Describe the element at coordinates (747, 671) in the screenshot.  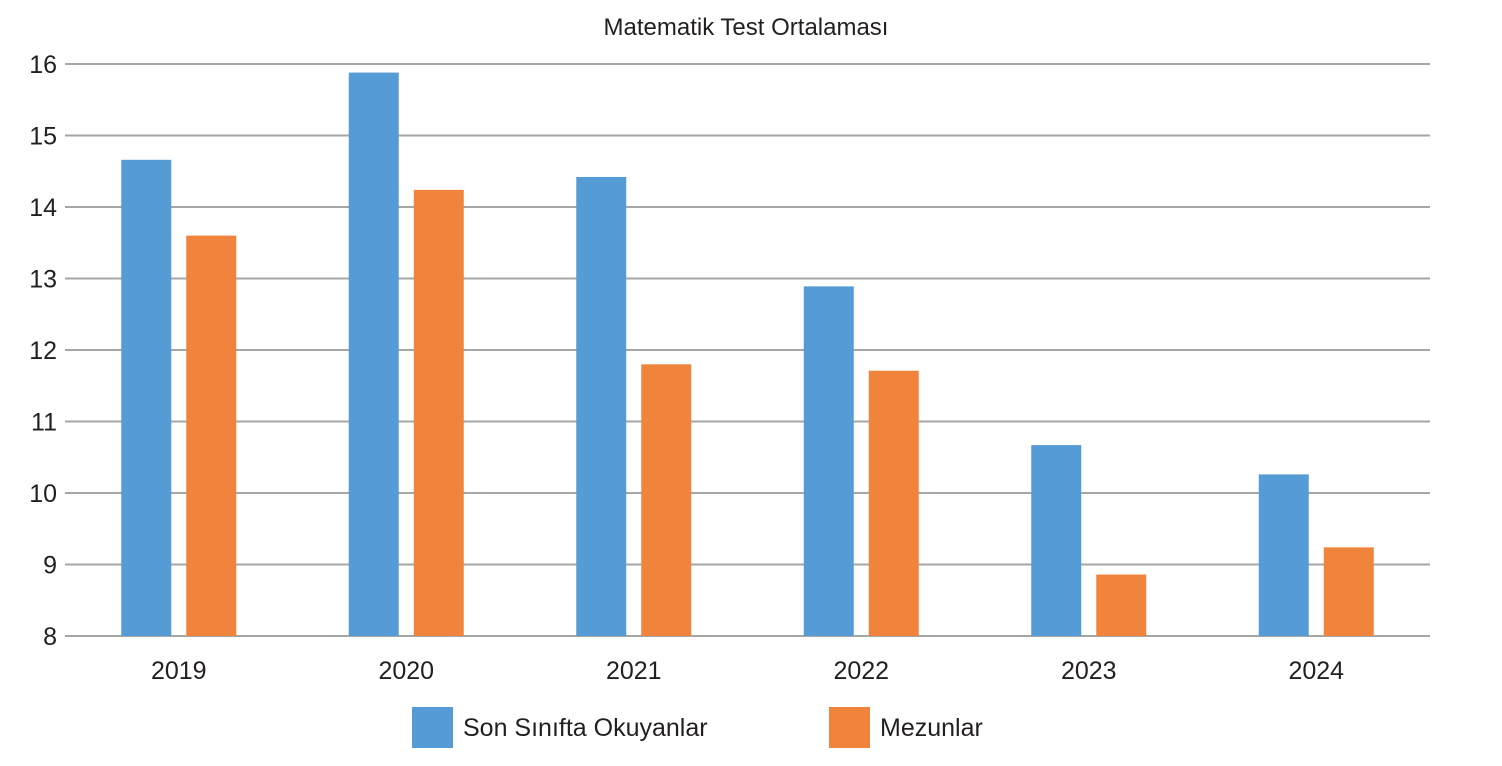
I see `x-axis-tick-labels: 2019 2020 2021 2022 2023 2024` at that location.